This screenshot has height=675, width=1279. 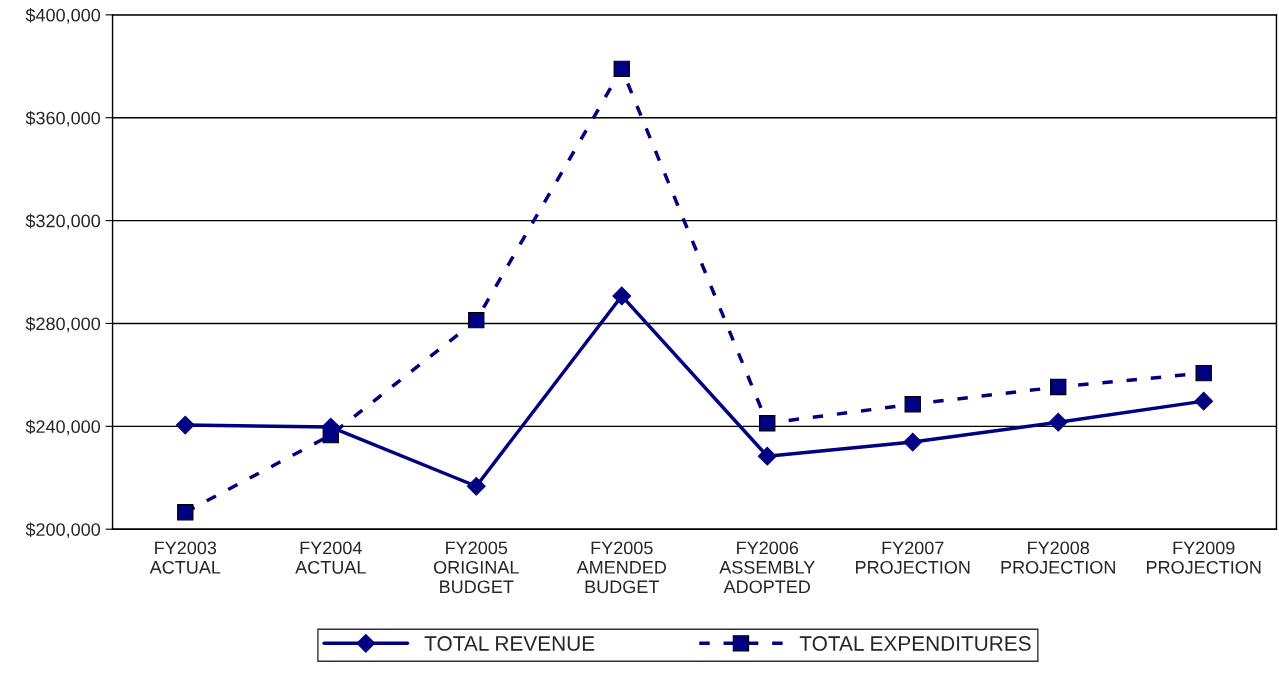 What do you see at coordinates (1058, 557) in the screenshot?
I see `x-tick-label: FY2008 PROJECTION` at bounding box center [1058, 557].